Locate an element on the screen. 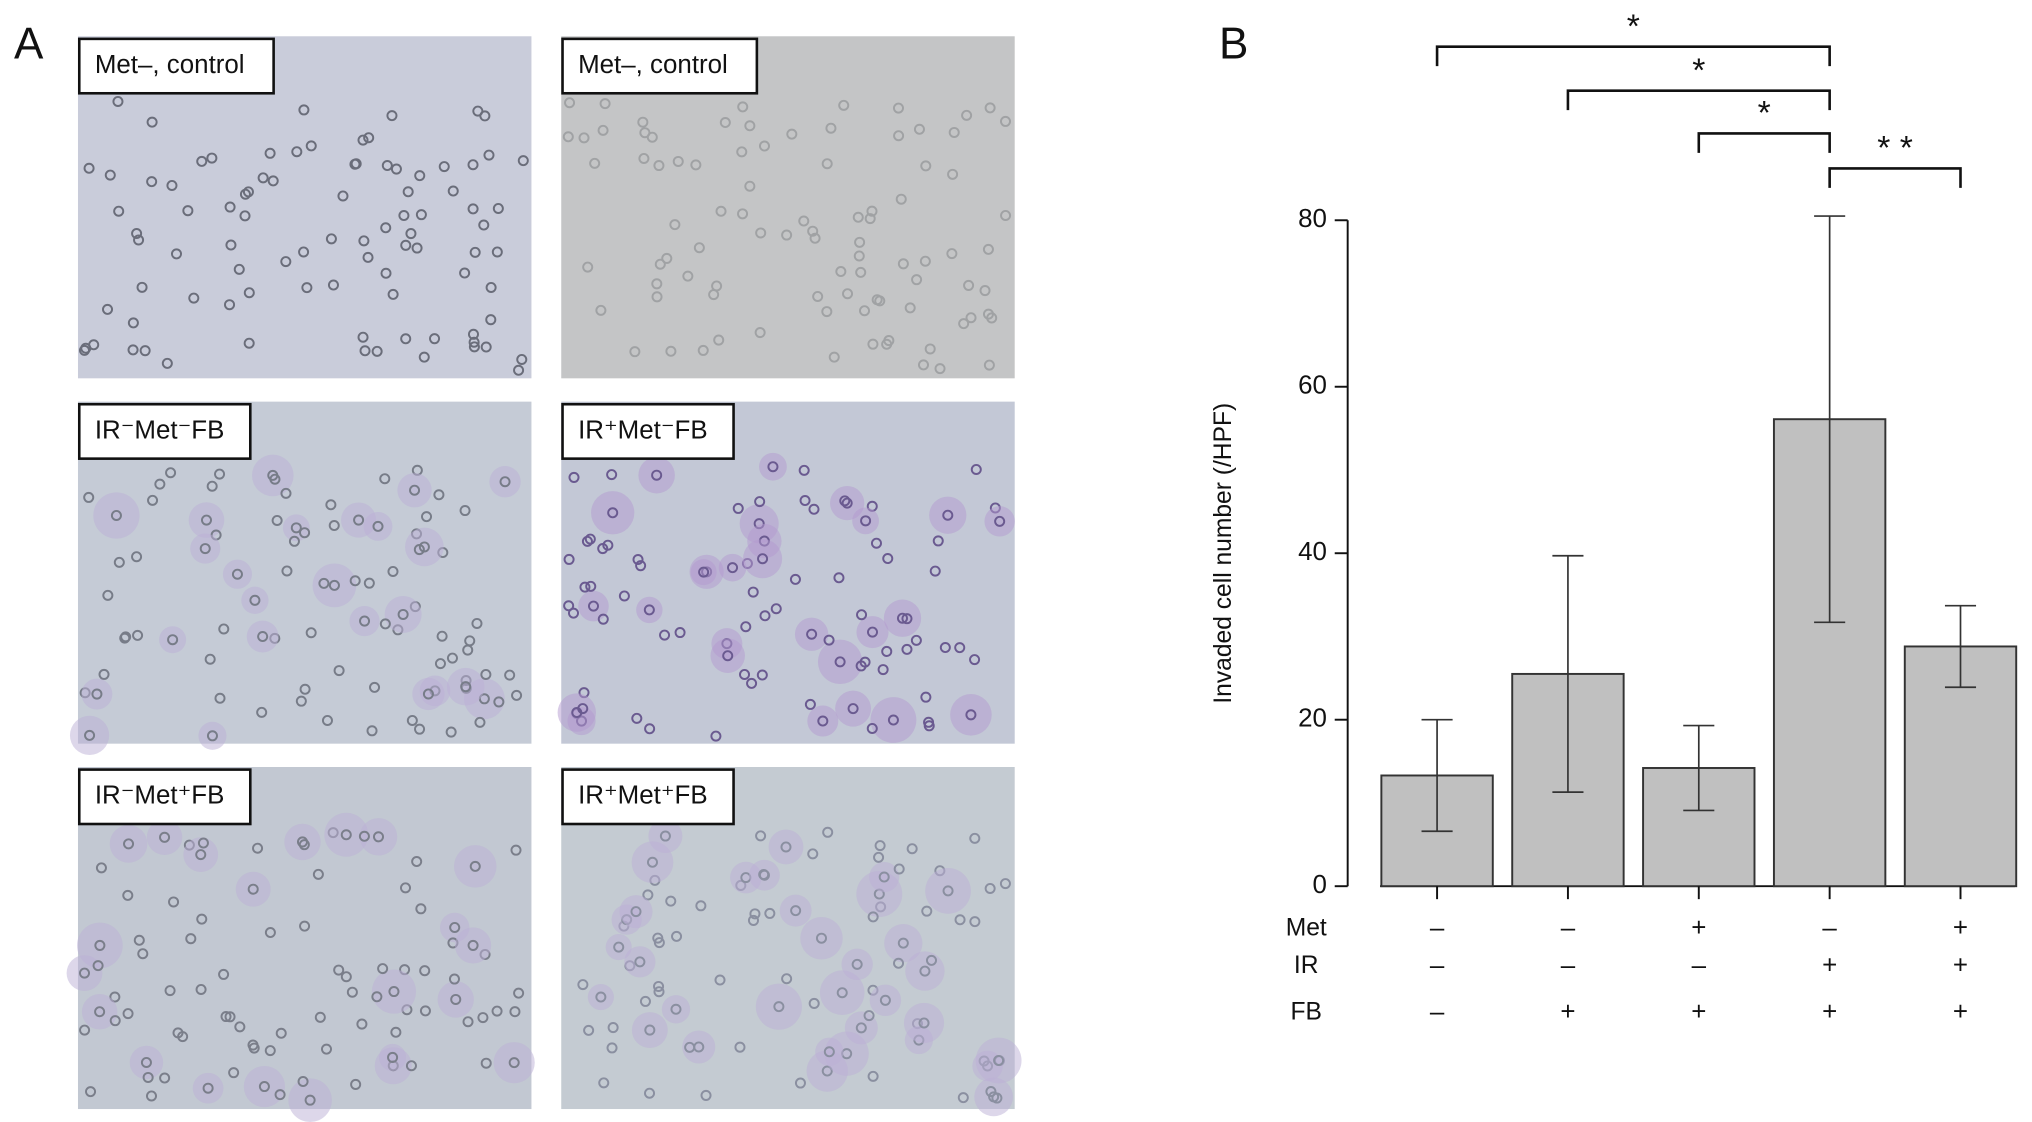 The image size is (2032, 1122). panel-letter: A is located at coordinates (29, 43).